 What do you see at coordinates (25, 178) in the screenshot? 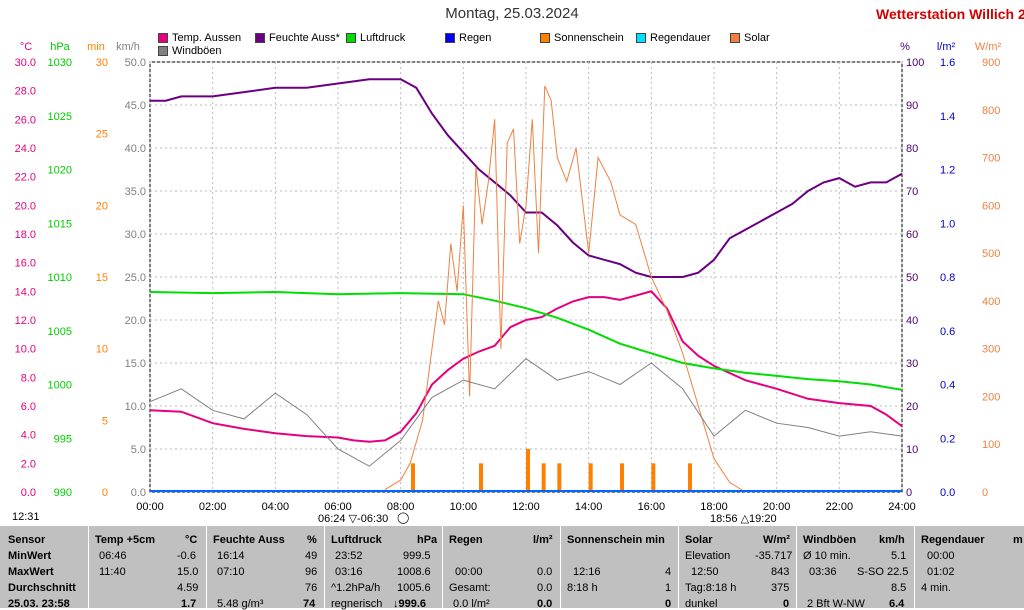
I see `temp-tick-label: 22.0` at bounding box center [25, 178].